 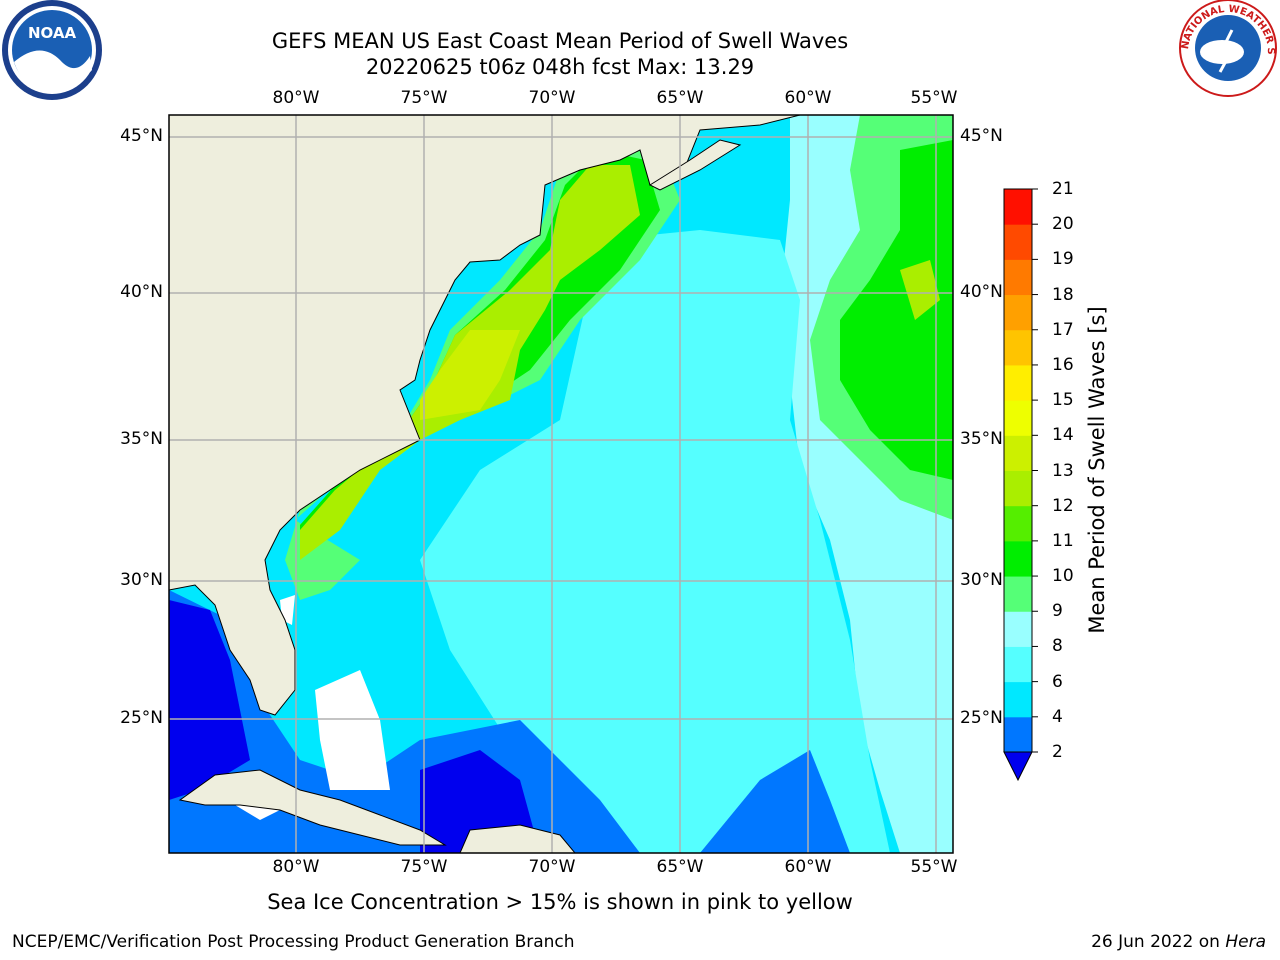 I want to click on chart-subtitle: 20220625 t06z 048h fcst Max: 13.29, so click(x=560, y=67).